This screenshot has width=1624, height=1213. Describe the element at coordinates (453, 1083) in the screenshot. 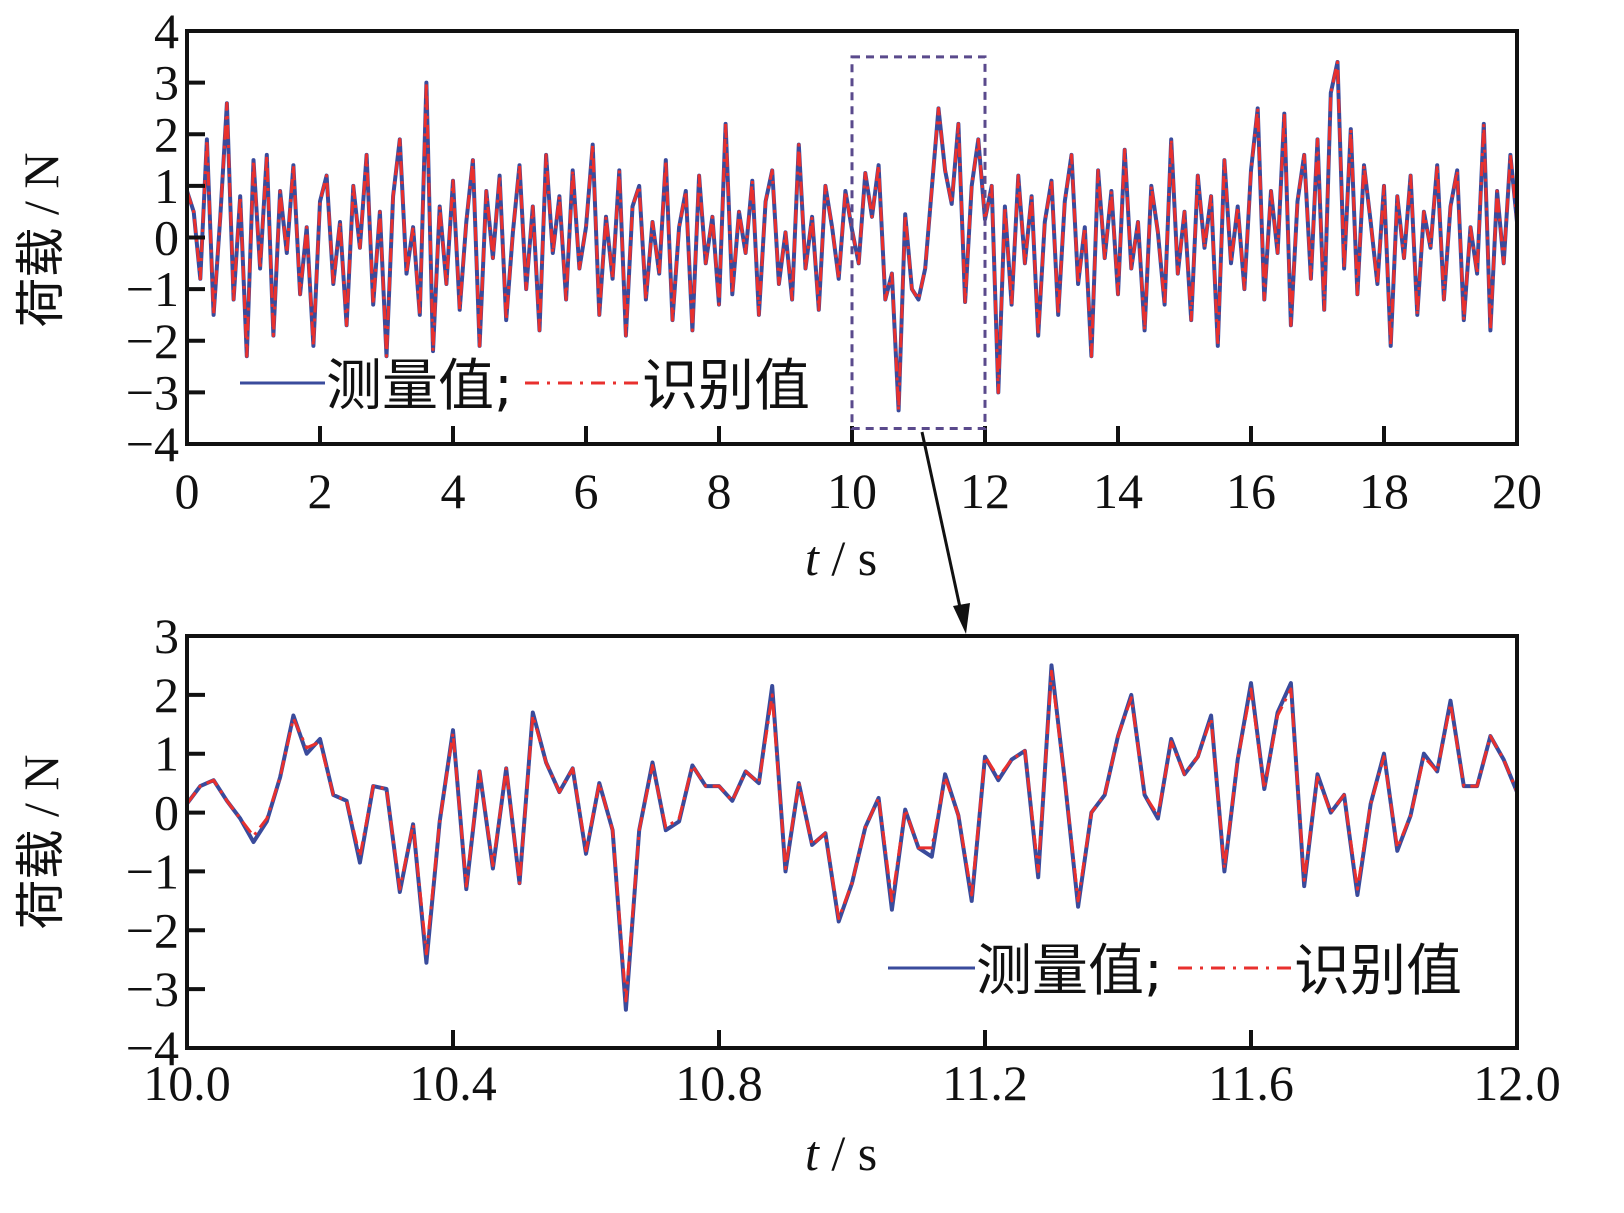

I see `x-tick-label: 10.4` at that location.